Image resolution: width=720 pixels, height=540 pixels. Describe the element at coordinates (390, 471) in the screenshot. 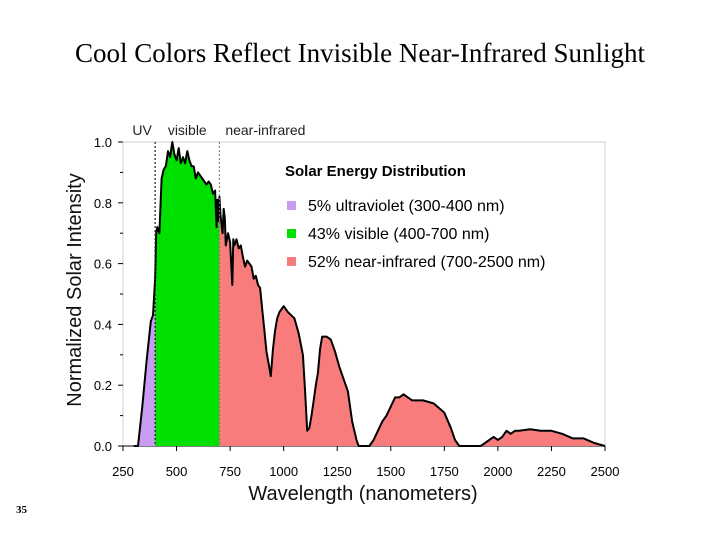

I see `x-tick-label: 1500` at that location.